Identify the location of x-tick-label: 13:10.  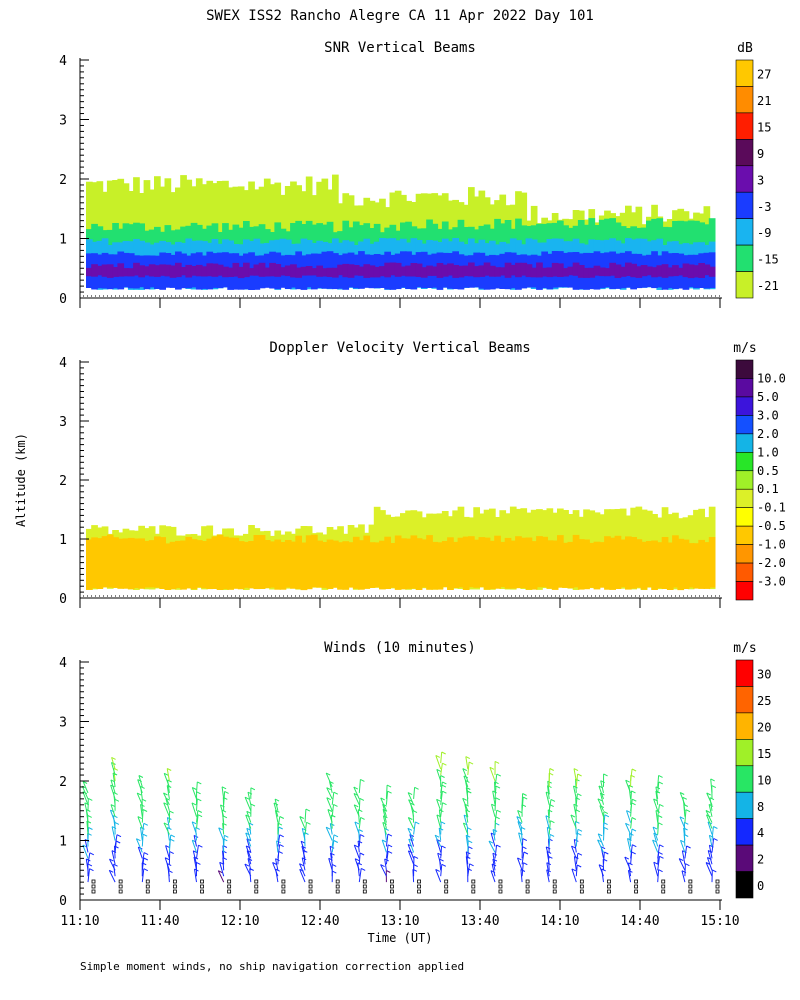
(399, 921).